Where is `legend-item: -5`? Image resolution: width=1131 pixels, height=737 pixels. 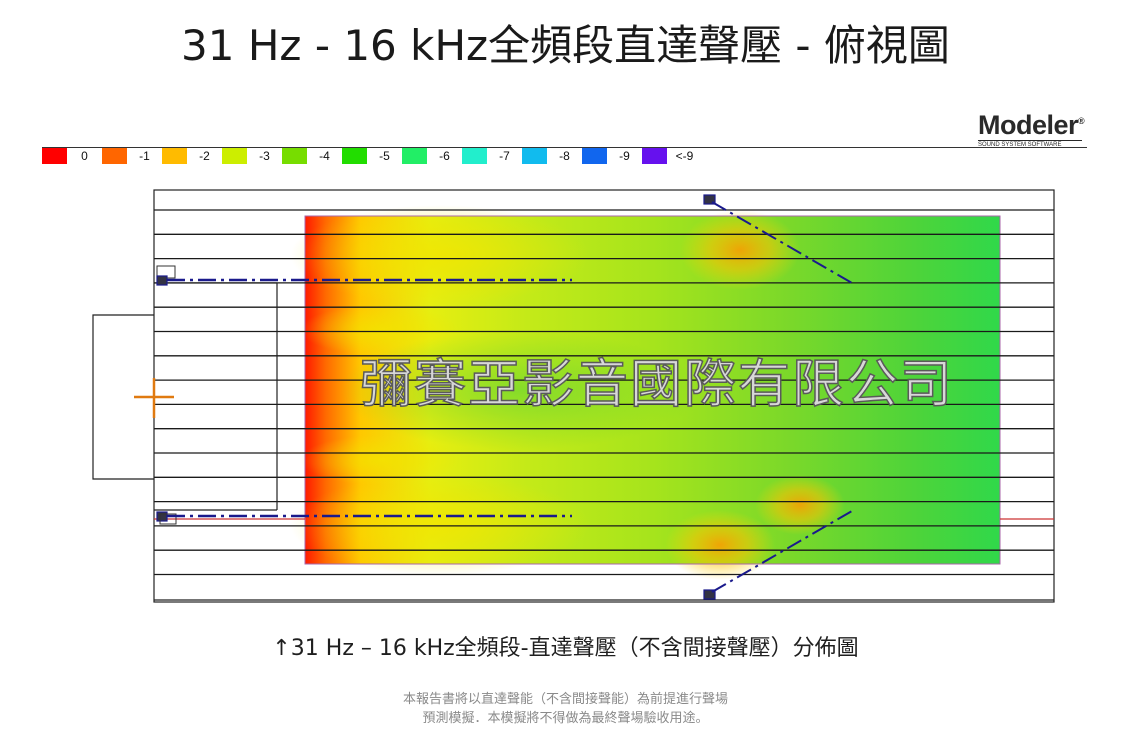 legend-item: -5 is located at coordinates (372, 156).